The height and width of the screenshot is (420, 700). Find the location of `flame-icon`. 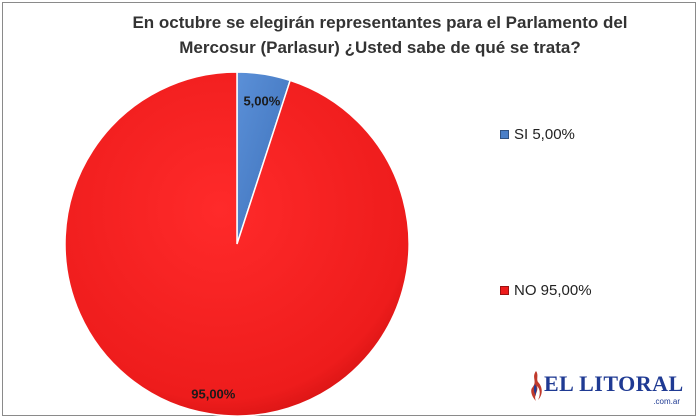

flame-icon is located at coordinates (536, 386).